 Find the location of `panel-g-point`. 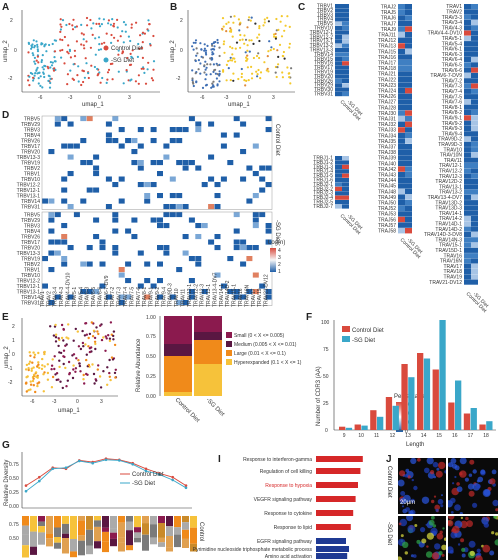

panel-g-point is located at coordinates (26, 485).